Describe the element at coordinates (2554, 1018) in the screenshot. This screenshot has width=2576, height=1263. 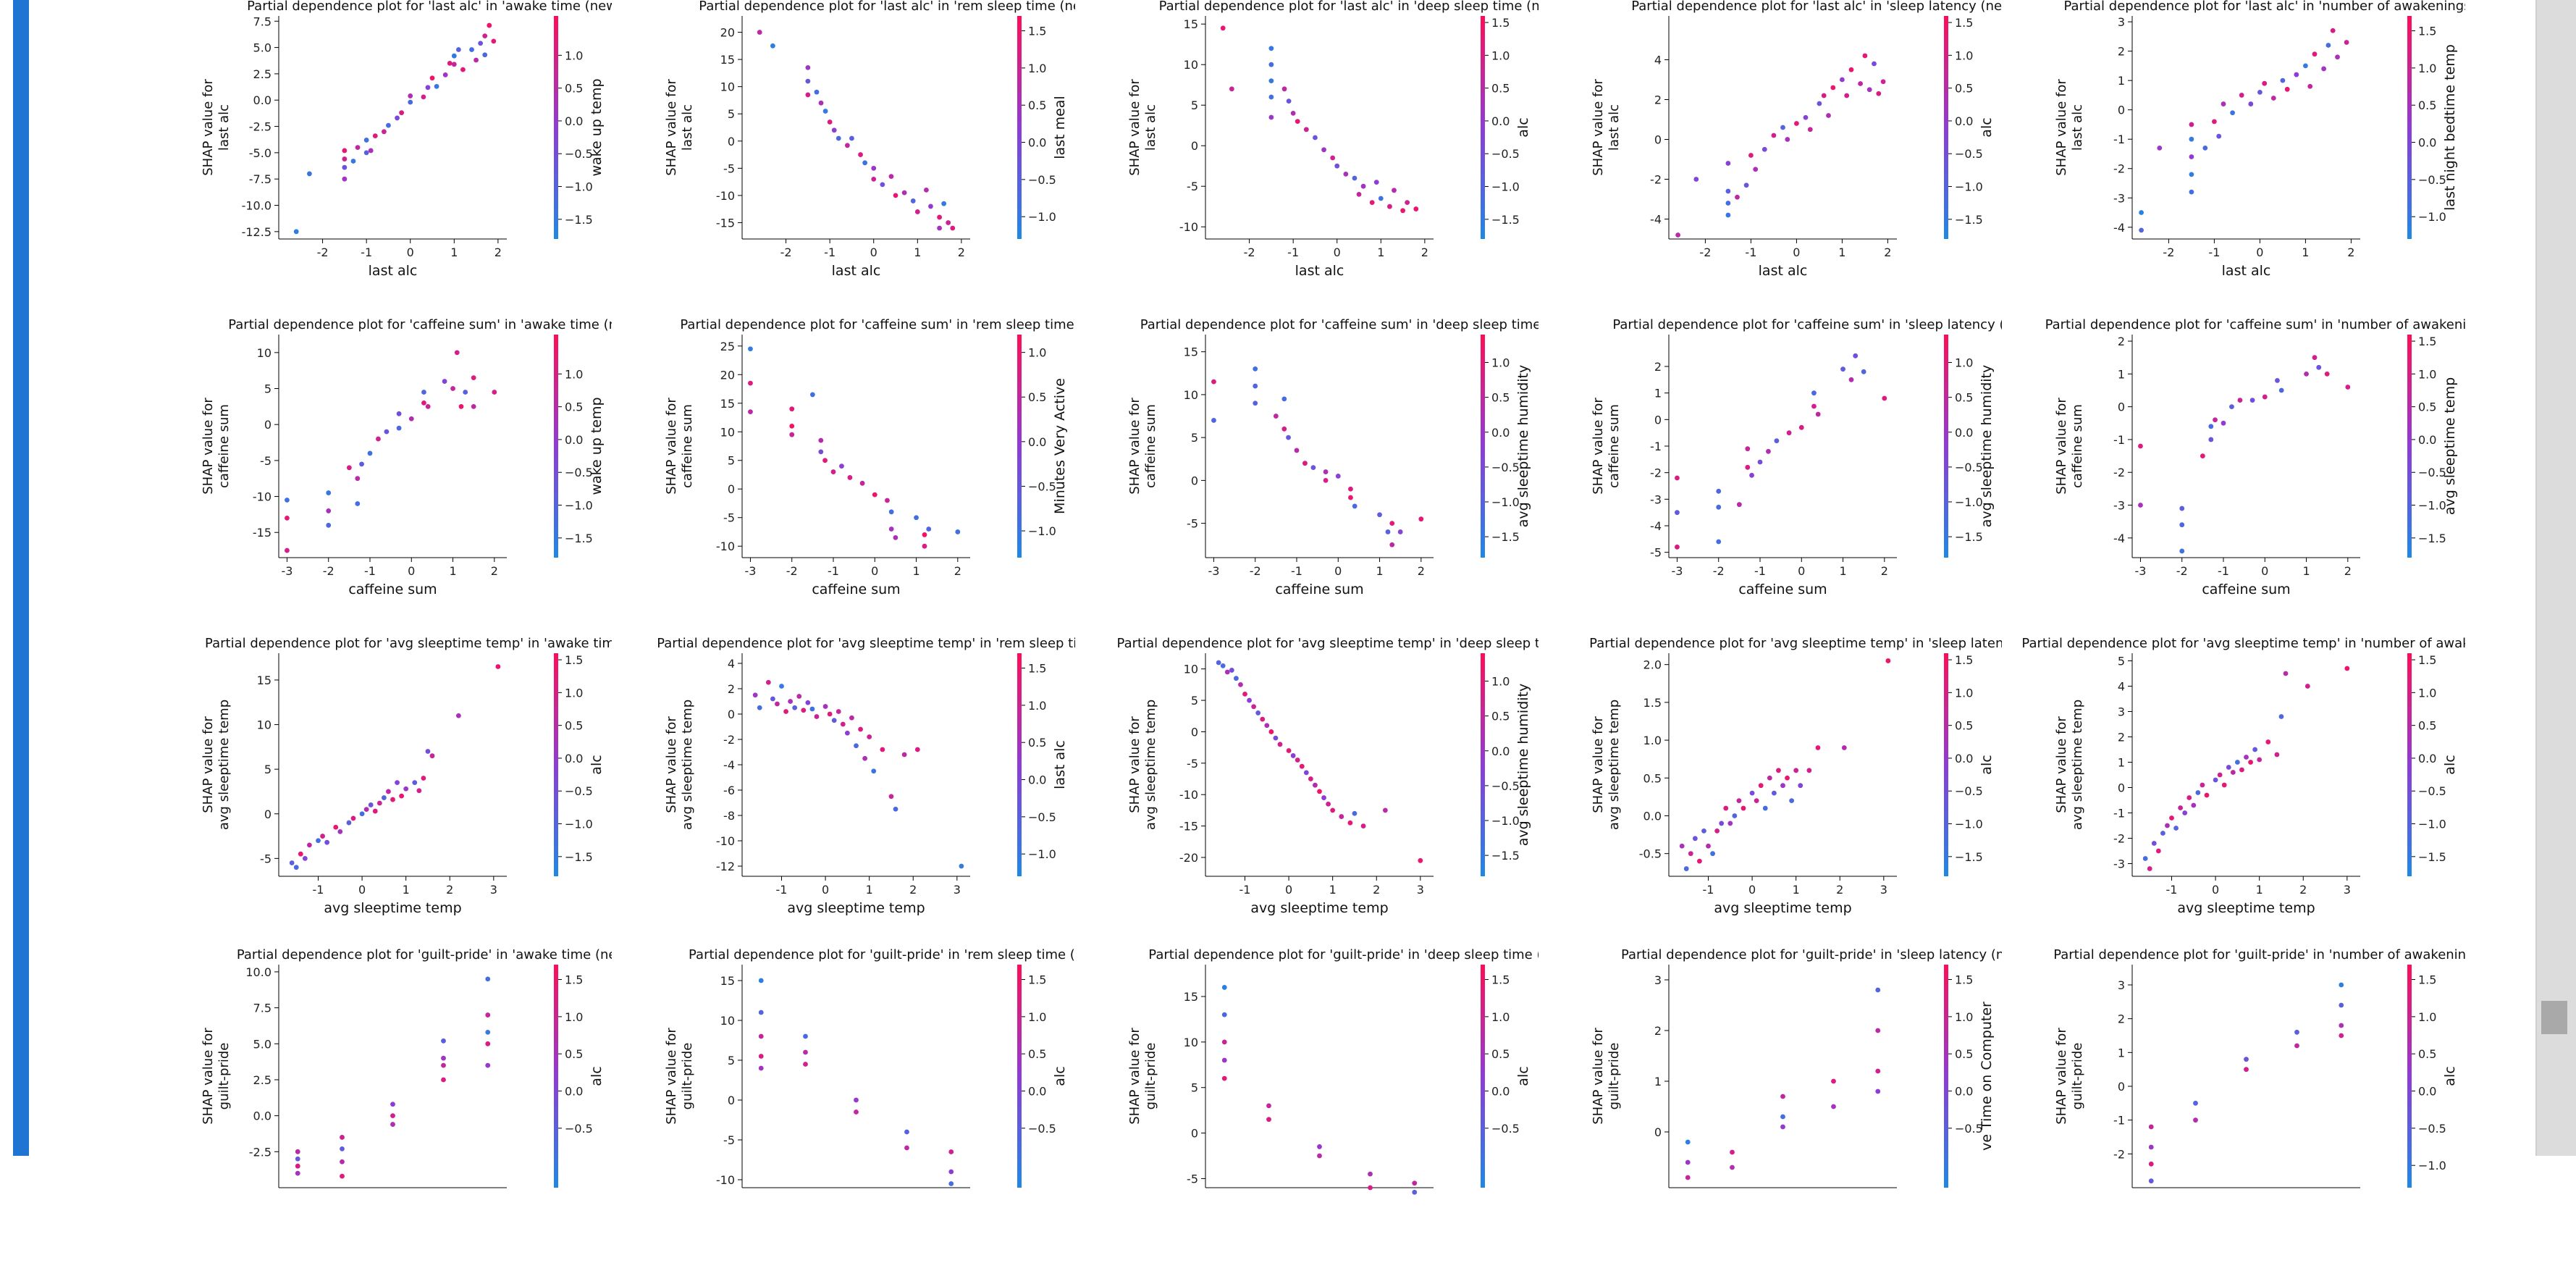
I see `scrollbar-thumb` at that location.